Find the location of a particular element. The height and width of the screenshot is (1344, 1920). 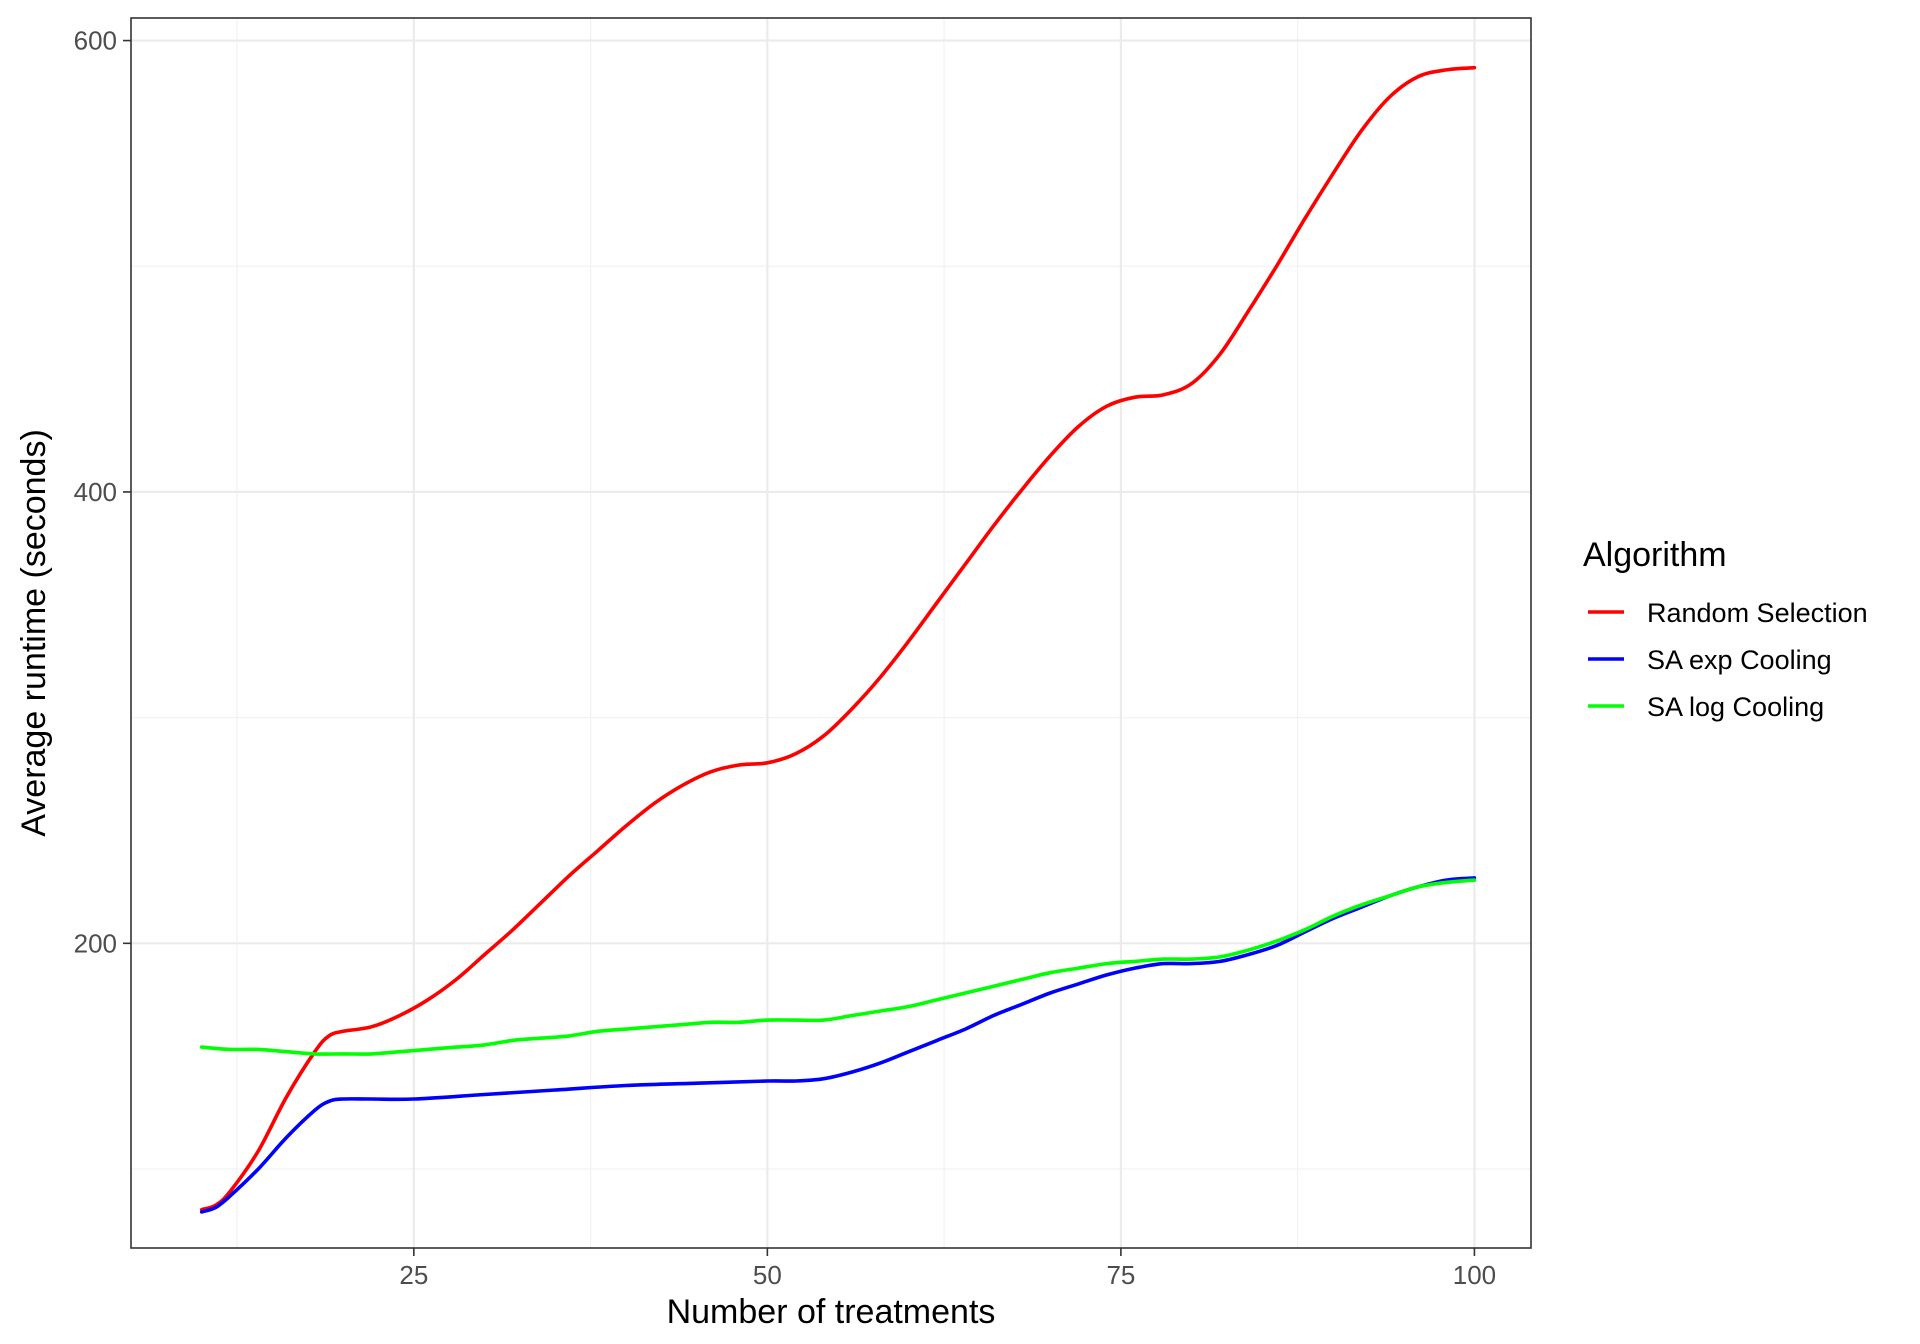

x-tick-label: 75 is located at coordinates (1120, 1275).